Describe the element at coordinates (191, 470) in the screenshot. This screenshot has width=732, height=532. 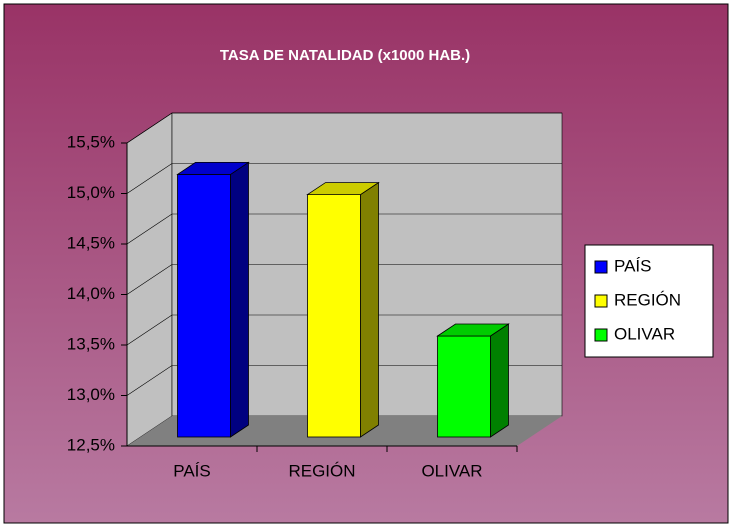
I see `x-tick-label: PAÍS` at that location.